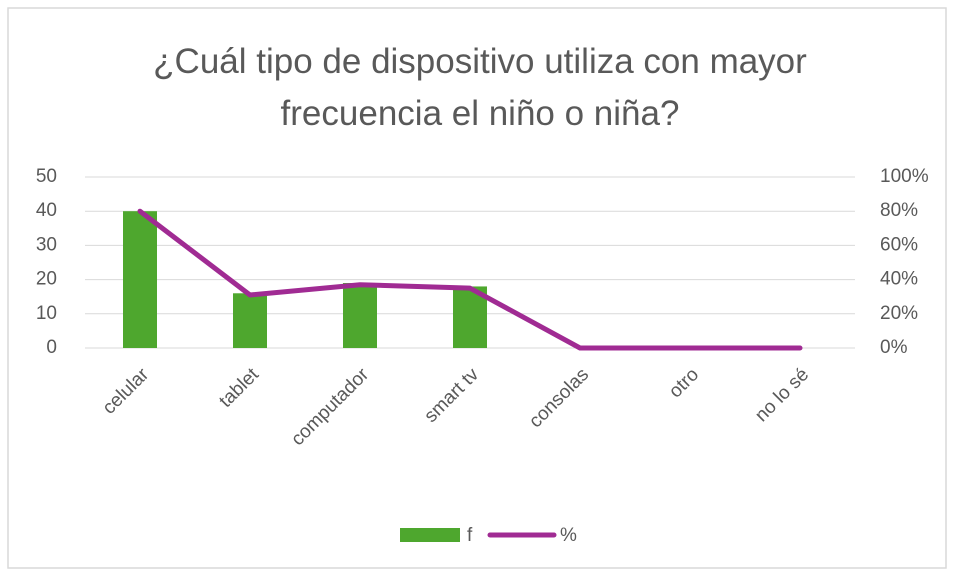 This screenshot has width=954, height=576. I want to click on y-tick-label: 30, so click(46, 244).